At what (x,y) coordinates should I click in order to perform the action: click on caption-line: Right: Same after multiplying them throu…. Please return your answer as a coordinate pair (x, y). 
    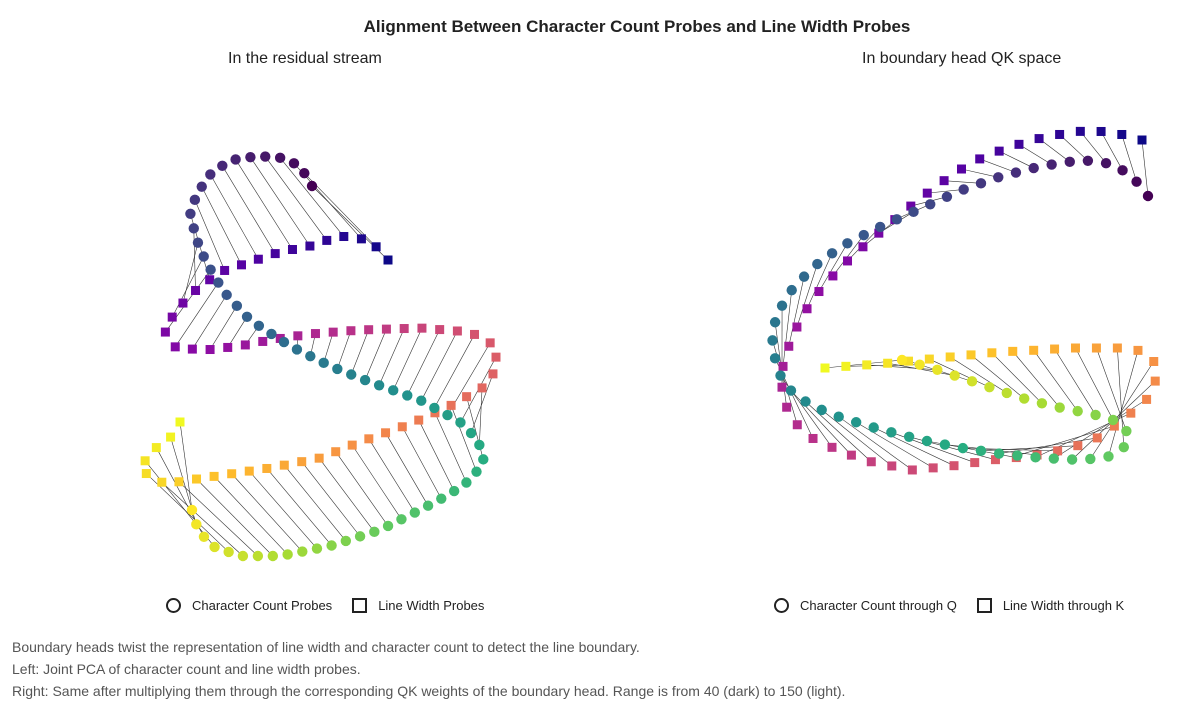
    Looking at the image, I should click on (429, 691).